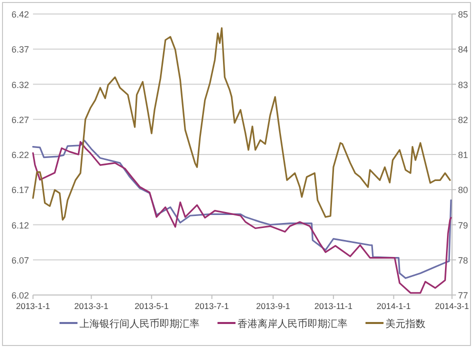  What do you see at coordinates (393, 306) in the screenshot?
I see `x-tick-label: 2014-1-1` at bounding box center [393, 306].